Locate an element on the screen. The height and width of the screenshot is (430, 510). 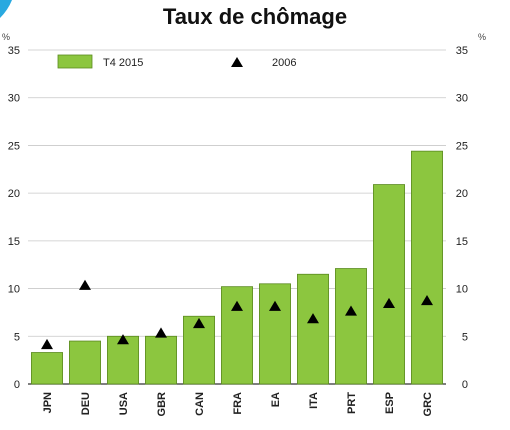
y-axis-left: 0 5 10 15 20 25 30 35 is located at coordinates (14, 218).